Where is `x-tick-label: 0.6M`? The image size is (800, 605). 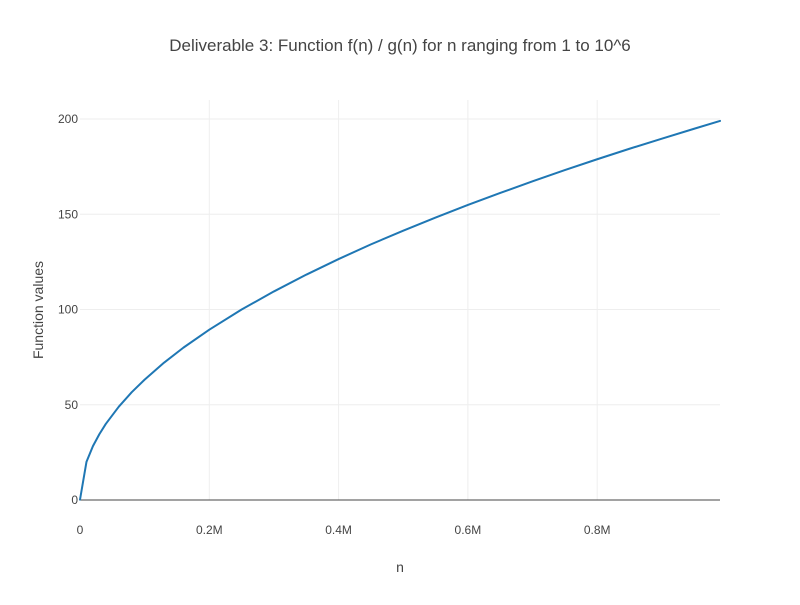
x-tick-label: 0.6M is located at coordinates (468, 530).